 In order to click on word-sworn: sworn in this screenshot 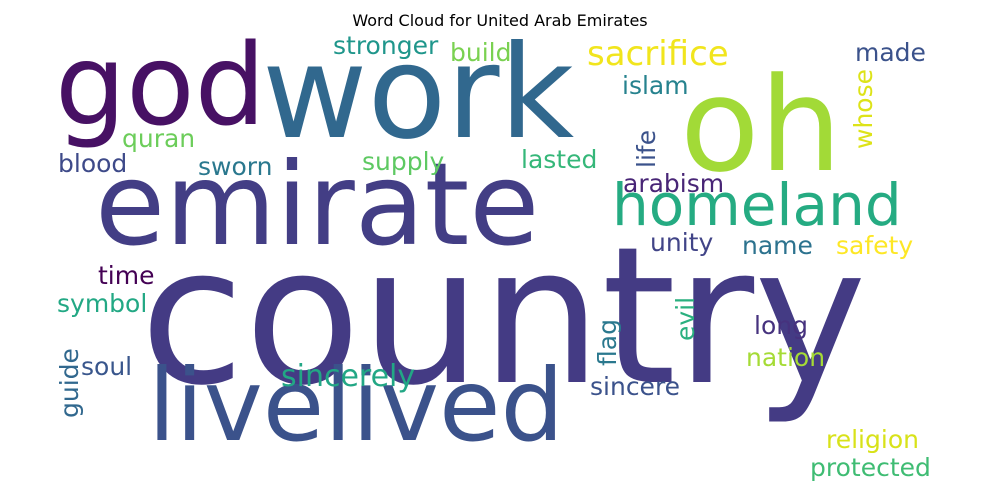, I will do `click(235, 166)`.